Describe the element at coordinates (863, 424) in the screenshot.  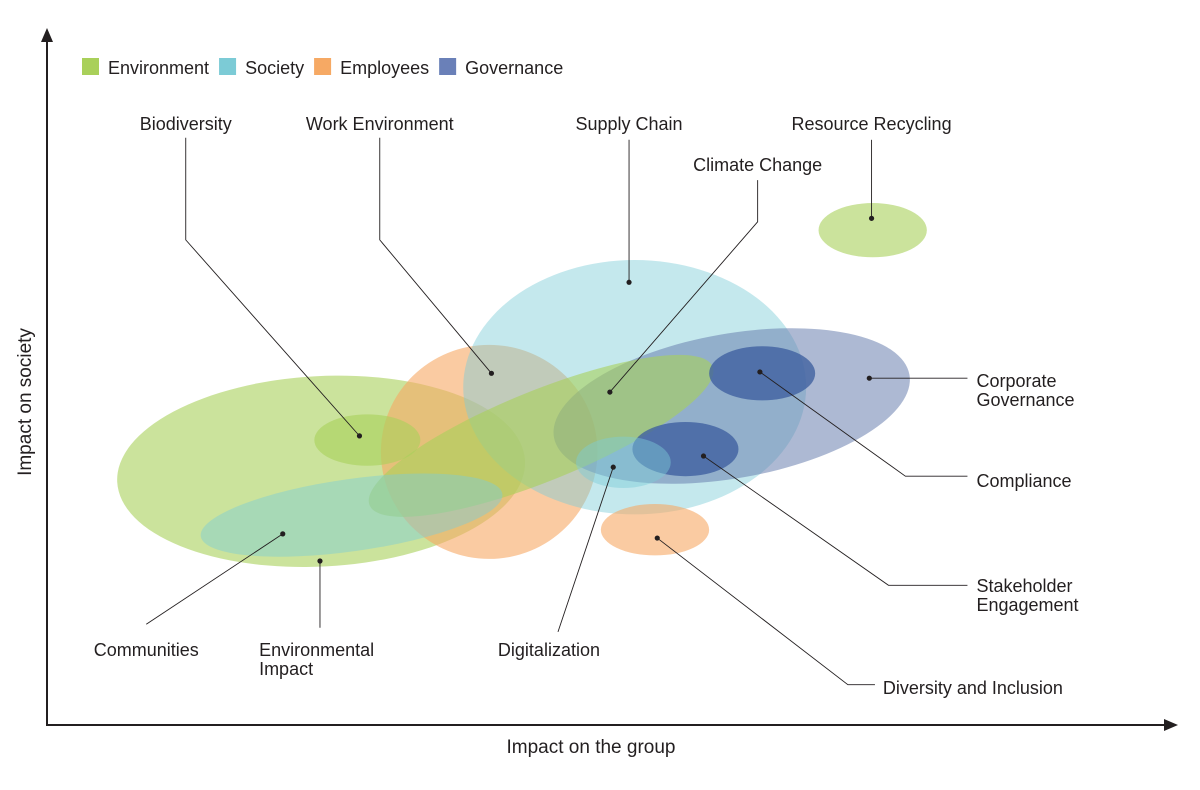
I see `leader-line-compliance` at that location.